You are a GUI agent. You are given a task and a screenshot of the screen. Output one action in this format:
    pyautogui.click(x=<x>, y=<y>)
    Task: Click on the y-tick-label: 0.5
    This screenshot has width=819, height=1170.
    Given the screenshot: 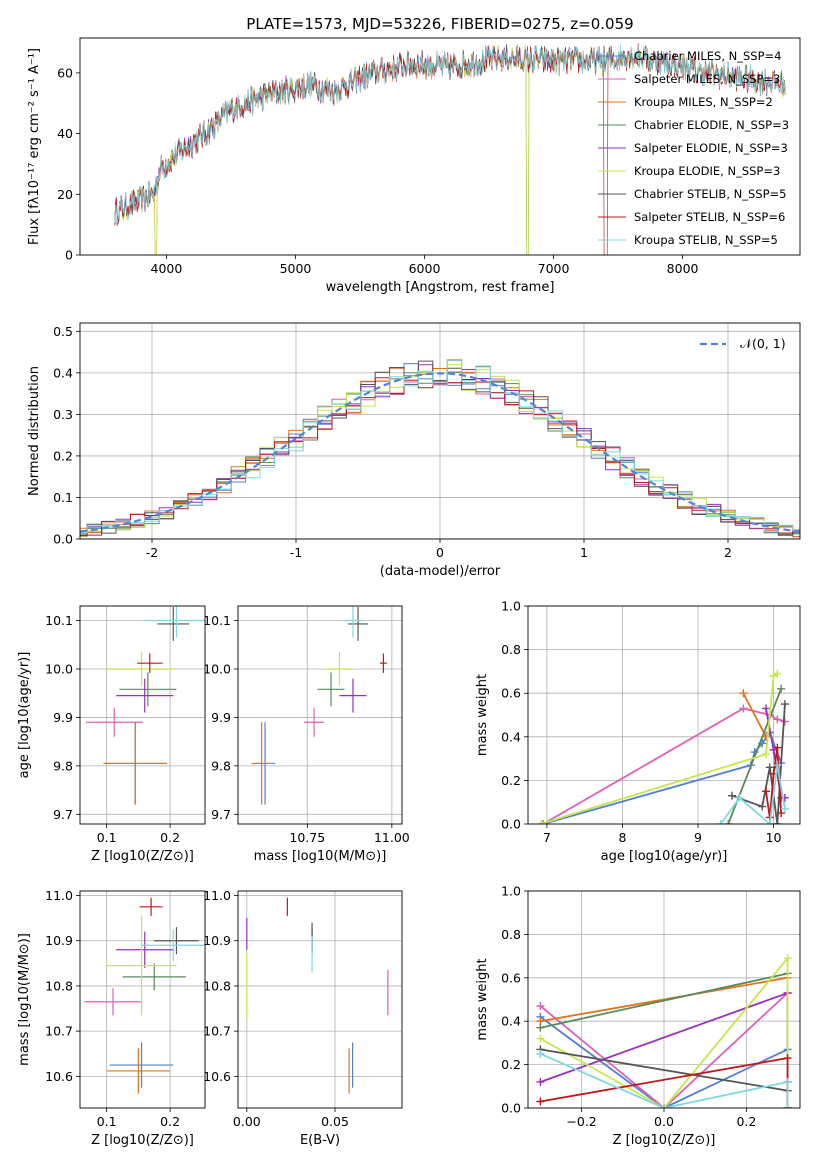 What is the action you would take?
    pyautogui.click(x=63, y=331)
    